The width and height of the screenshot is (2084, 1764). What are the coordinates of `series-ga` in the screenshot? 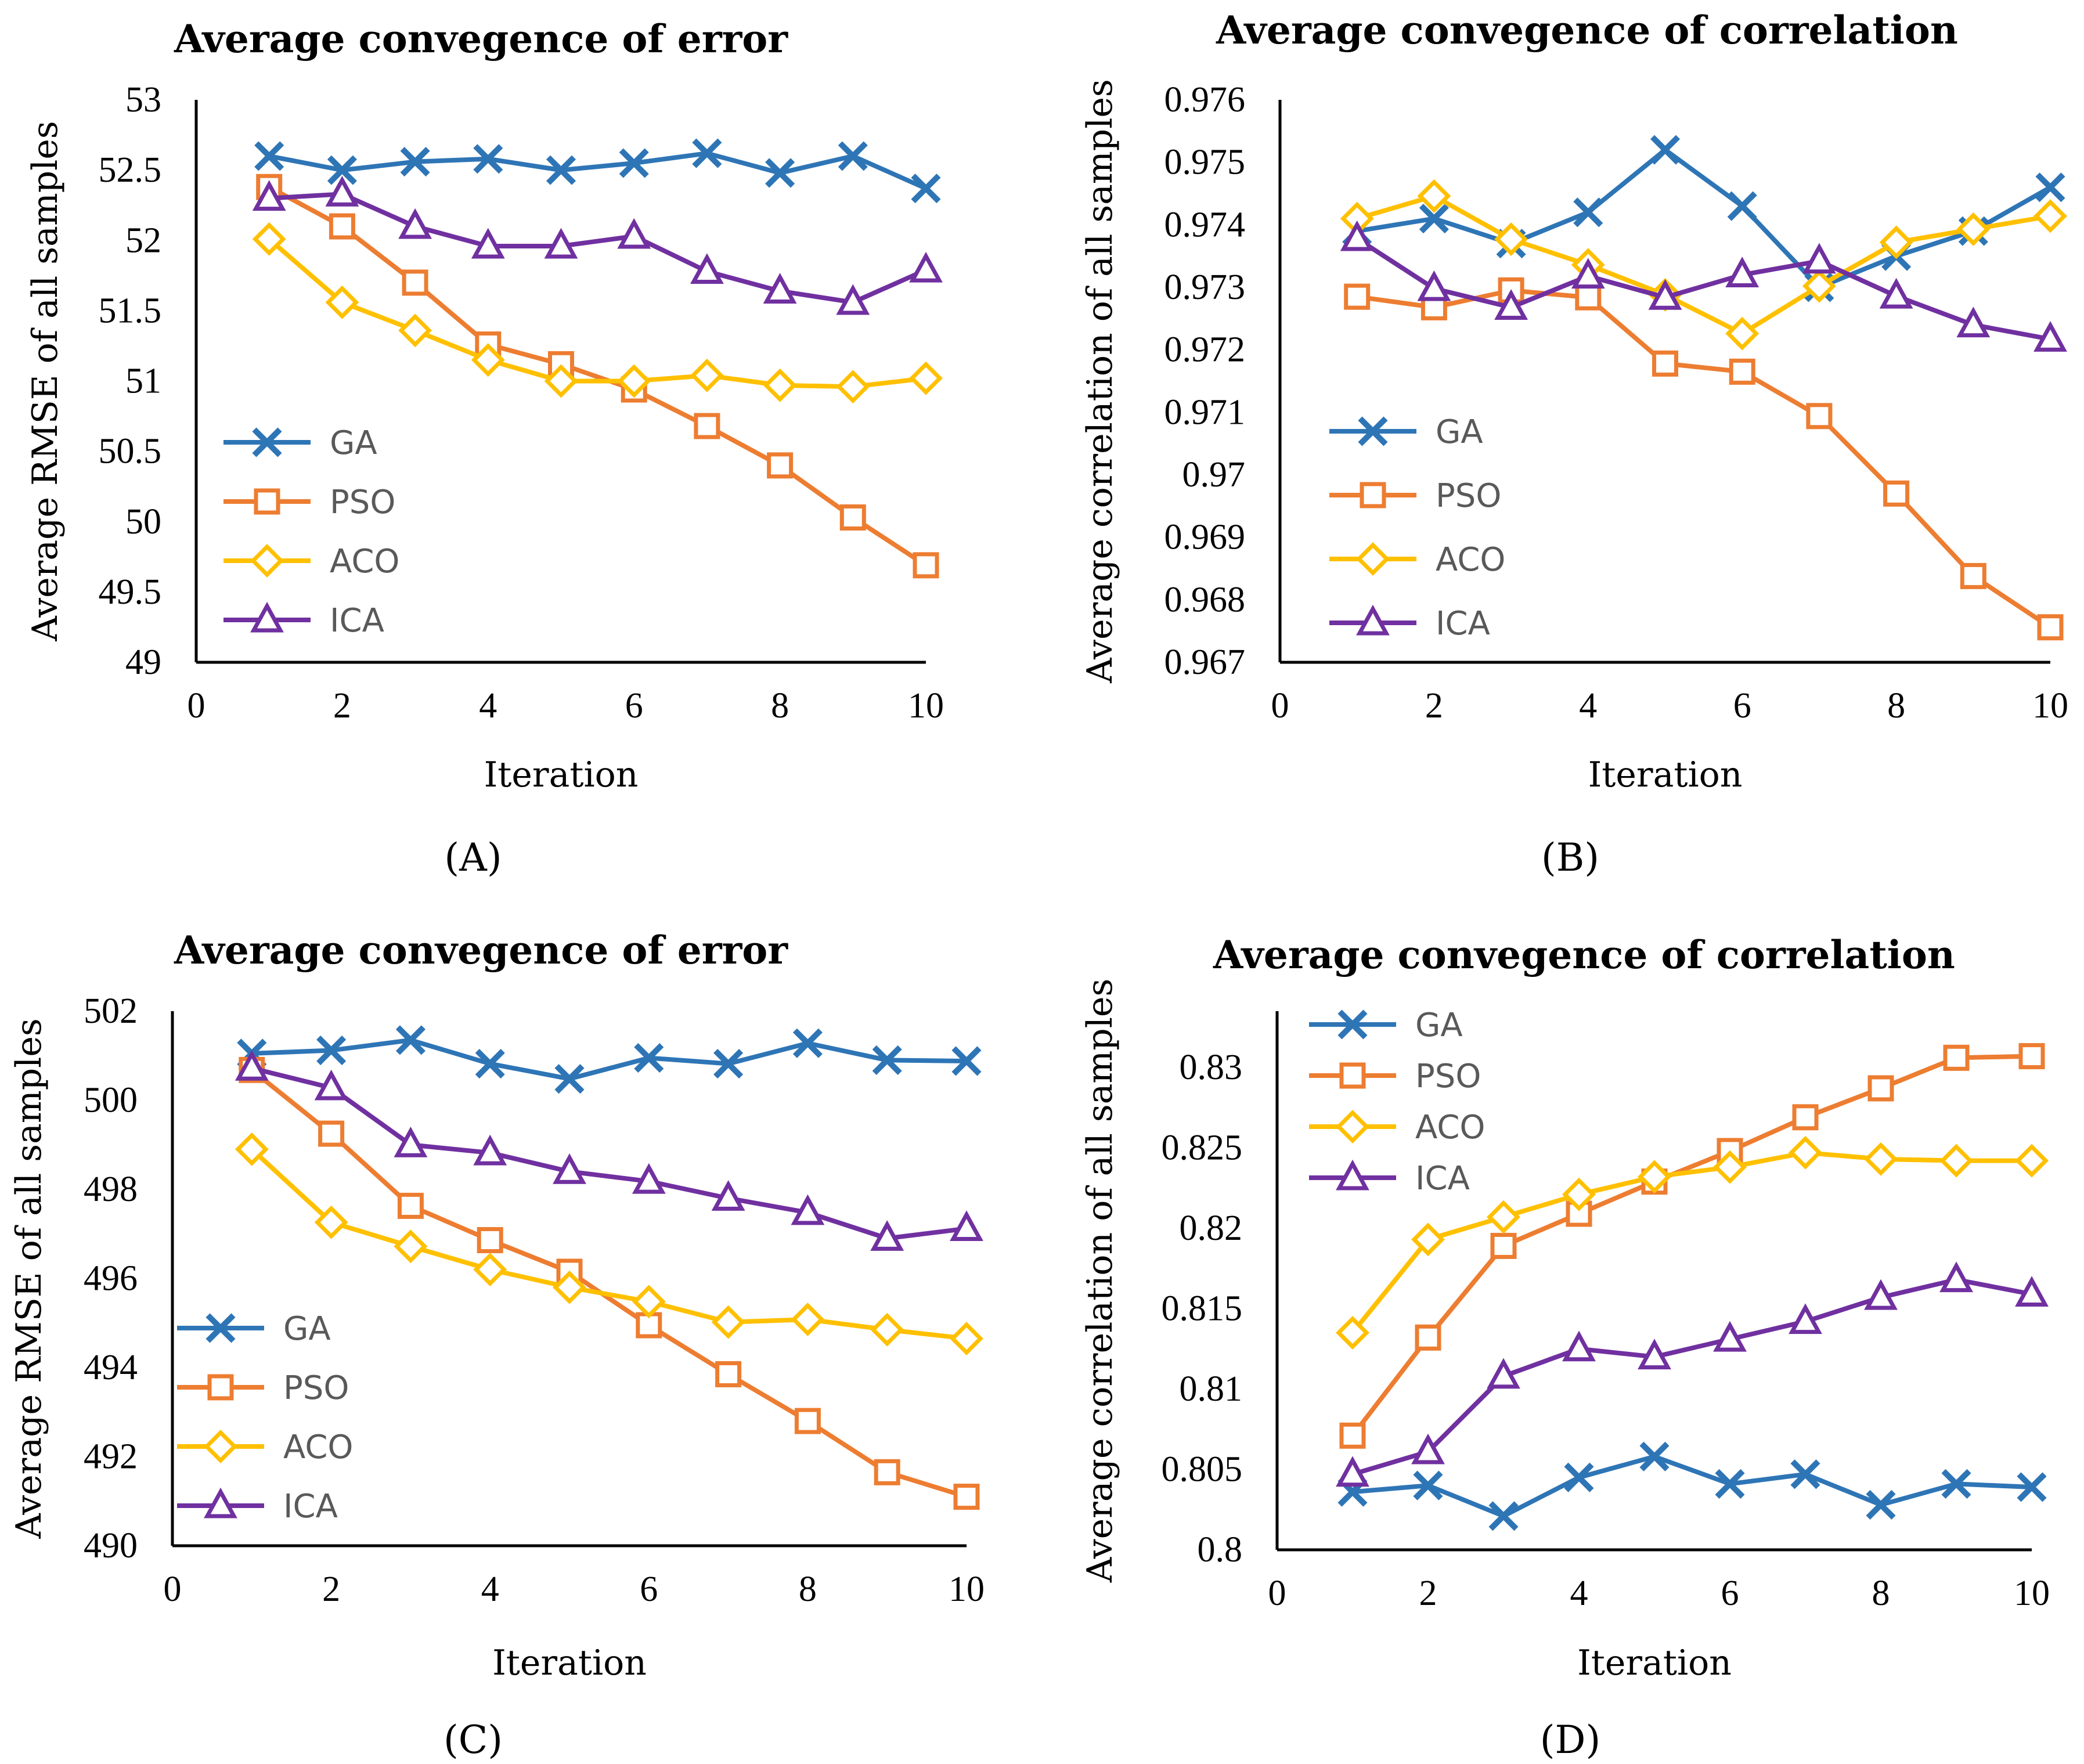 It's located at (1692, 1486).